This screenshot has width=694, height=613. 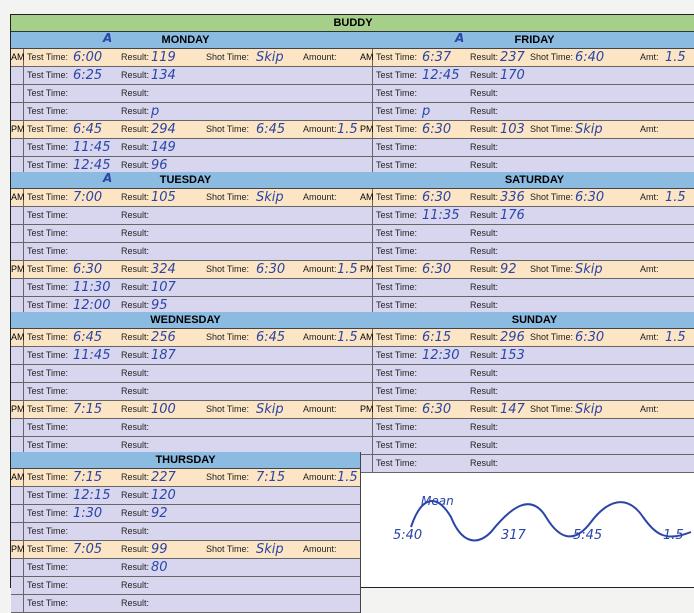 What do you see at coordinates (534, 320) in the screenshot?
I see `day-name: SUNDAY` at bounding box center [534, 320].